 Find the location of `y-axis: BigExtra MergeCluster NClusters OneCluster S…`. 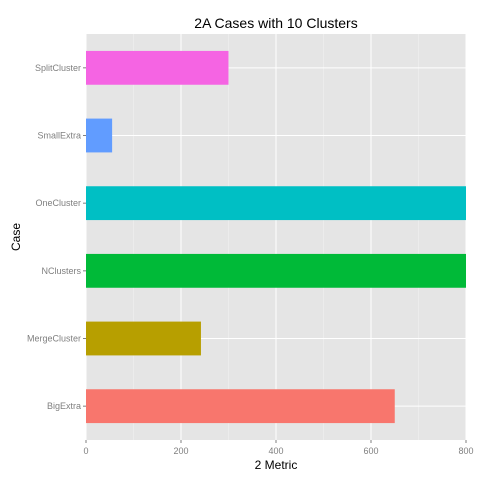

y-axis: BigExtra MergeCluster NClusters OneCluster S… is located at coordinates (56, 237).